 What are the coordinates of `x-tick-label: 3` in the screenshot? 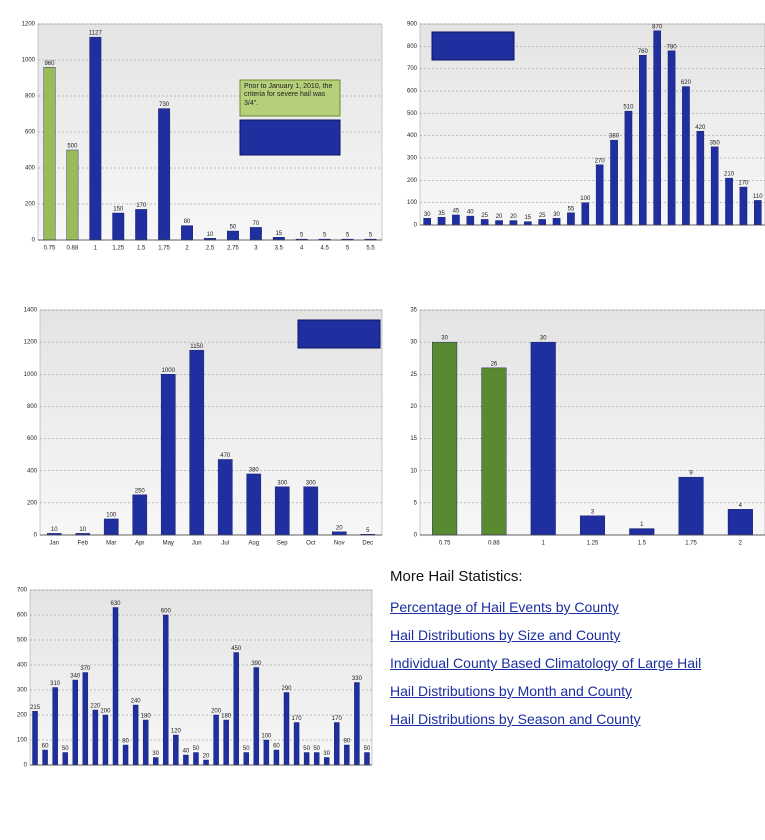 It's located at (256, 249).